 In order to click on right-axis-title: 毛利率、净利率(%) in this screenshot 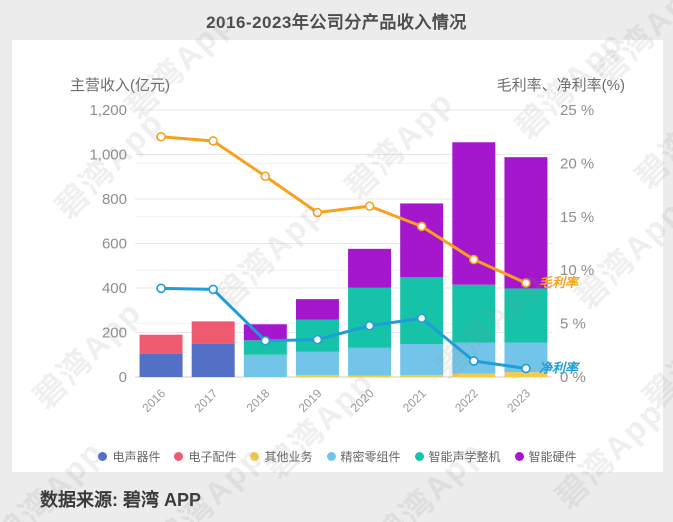, I will do `click(560, 85)`.